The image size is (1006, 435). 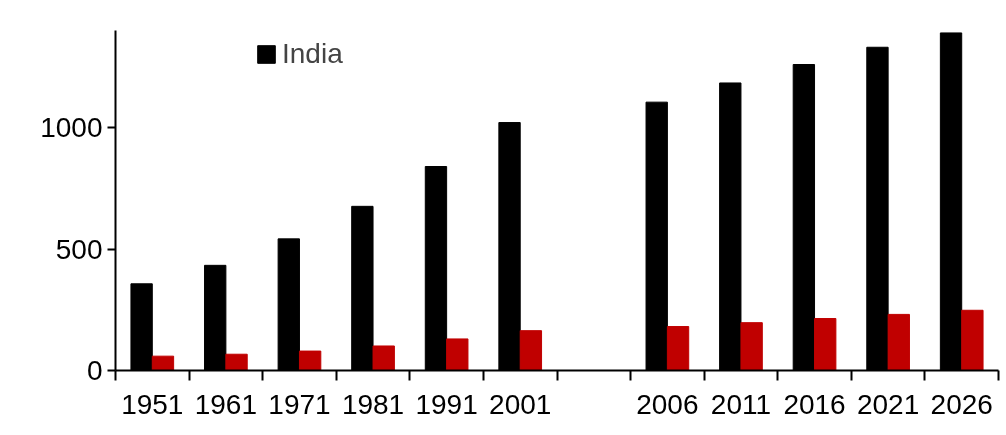 What do you see at coordinates (94, 370) in the screenshot?
I see `y-tick-label: 0` at bounding box center [94, 370].